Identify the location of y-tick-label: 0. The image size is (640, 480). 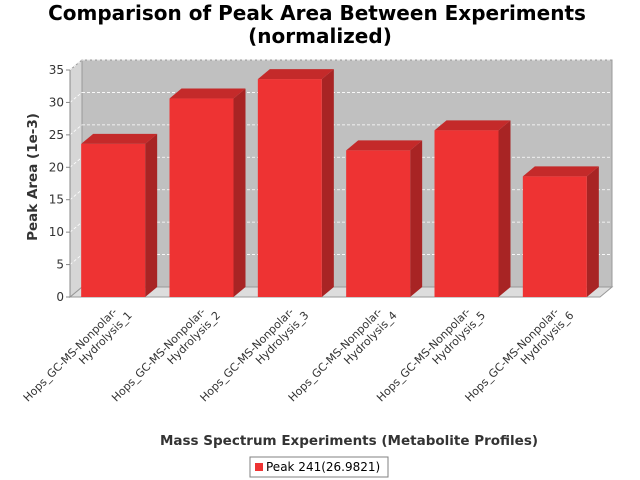
(60, 297).